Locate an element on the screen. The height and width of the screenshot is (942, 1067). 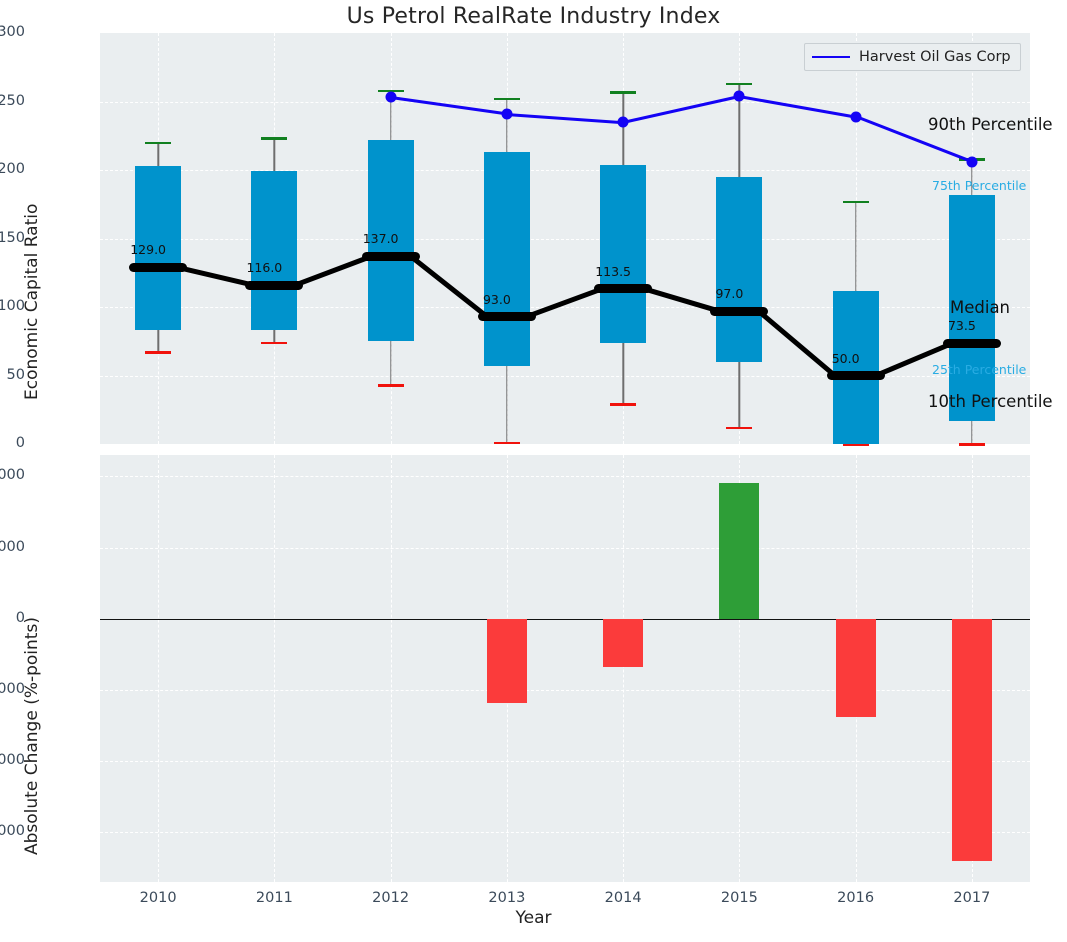
median-value-label: 116.0 is located at coordinates (264, 268).